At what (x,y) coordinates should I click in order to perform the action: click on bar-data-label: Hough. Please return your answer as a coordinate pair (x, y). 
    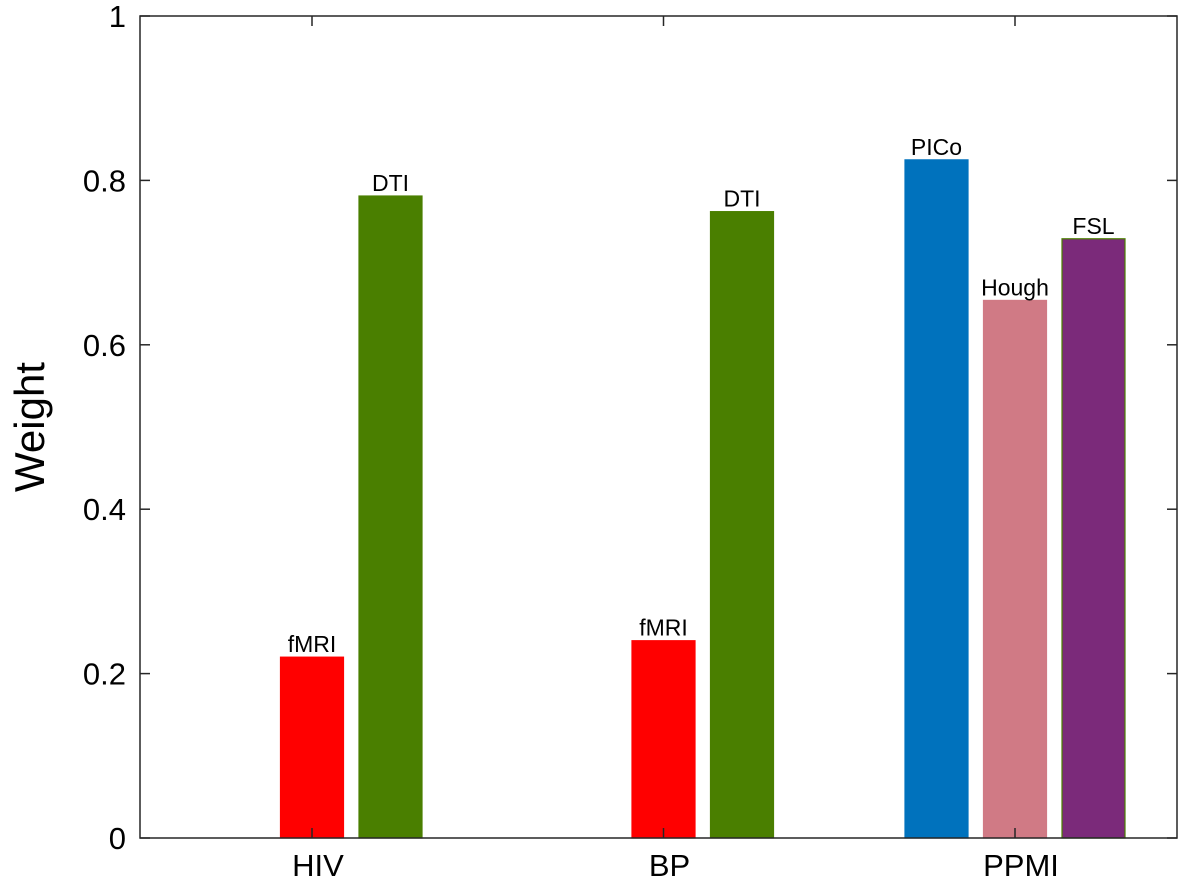
    Looking at the image, I should click on (1015, 287).